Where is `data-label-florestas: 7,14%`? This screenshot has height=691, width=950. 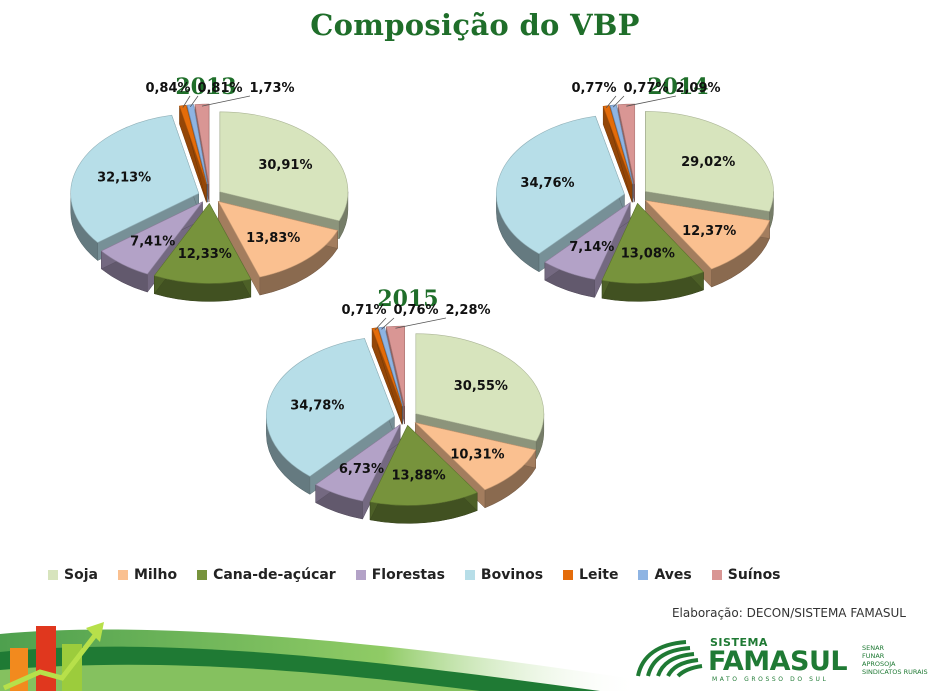
data-label-florestas: 7,14% is located at coordinates (591, 247).